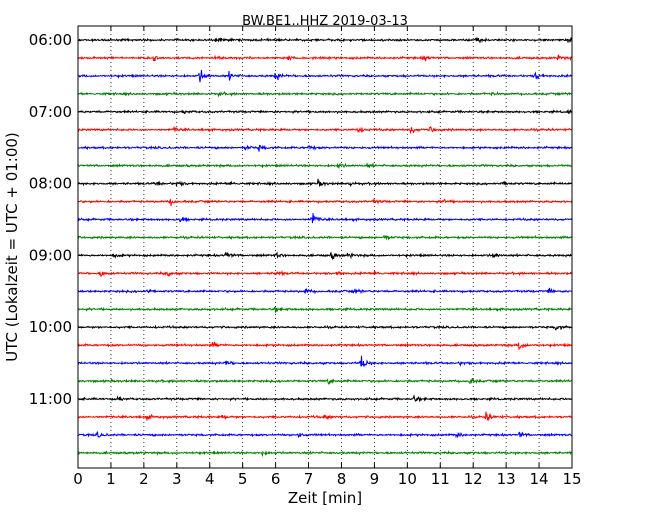 The height and width of the screenshot is (520, 650). I want to click on x-tick-label: 5, so click(243, 479).